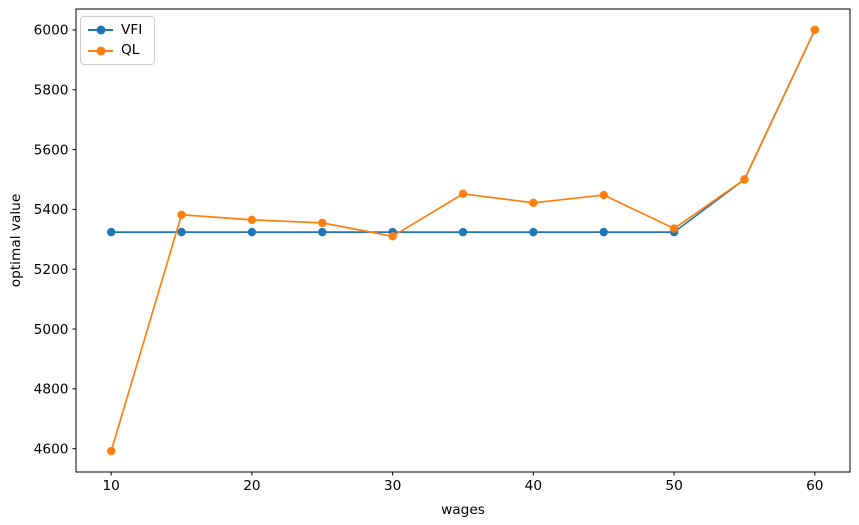 The width and height of the screenshot is (859, 525). Describe the element at coordinates (51, 330) in the screenshot. I see `y-tick-label: 5000` at that location.